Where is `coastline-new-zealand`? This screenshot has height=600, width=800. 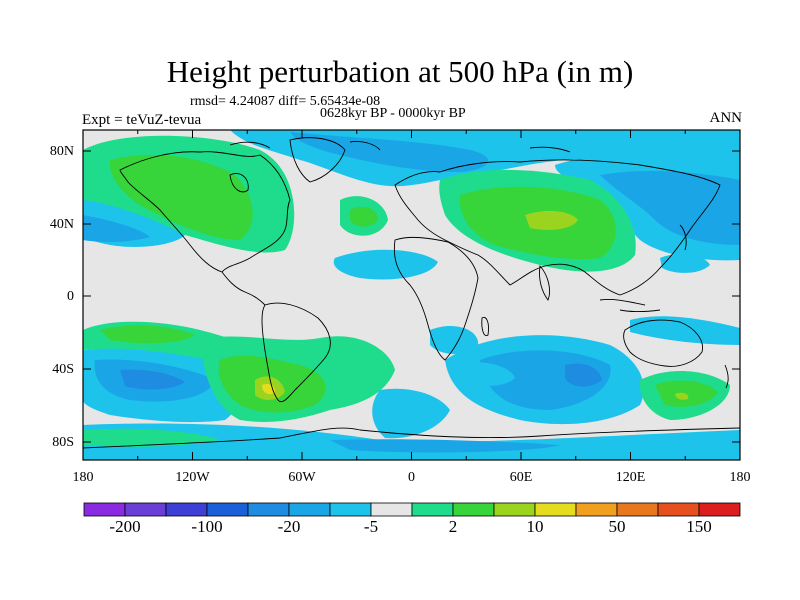 coastline-new-zealand is located at coordinates (726, 376).